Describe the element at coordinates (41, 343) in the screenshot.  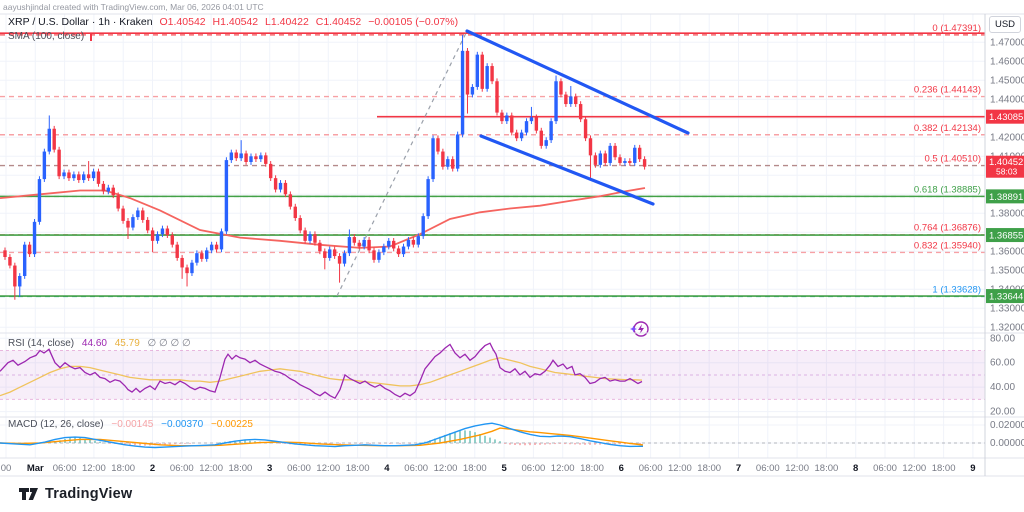
I see `rsi-label: RSI (14, close)` at that location.